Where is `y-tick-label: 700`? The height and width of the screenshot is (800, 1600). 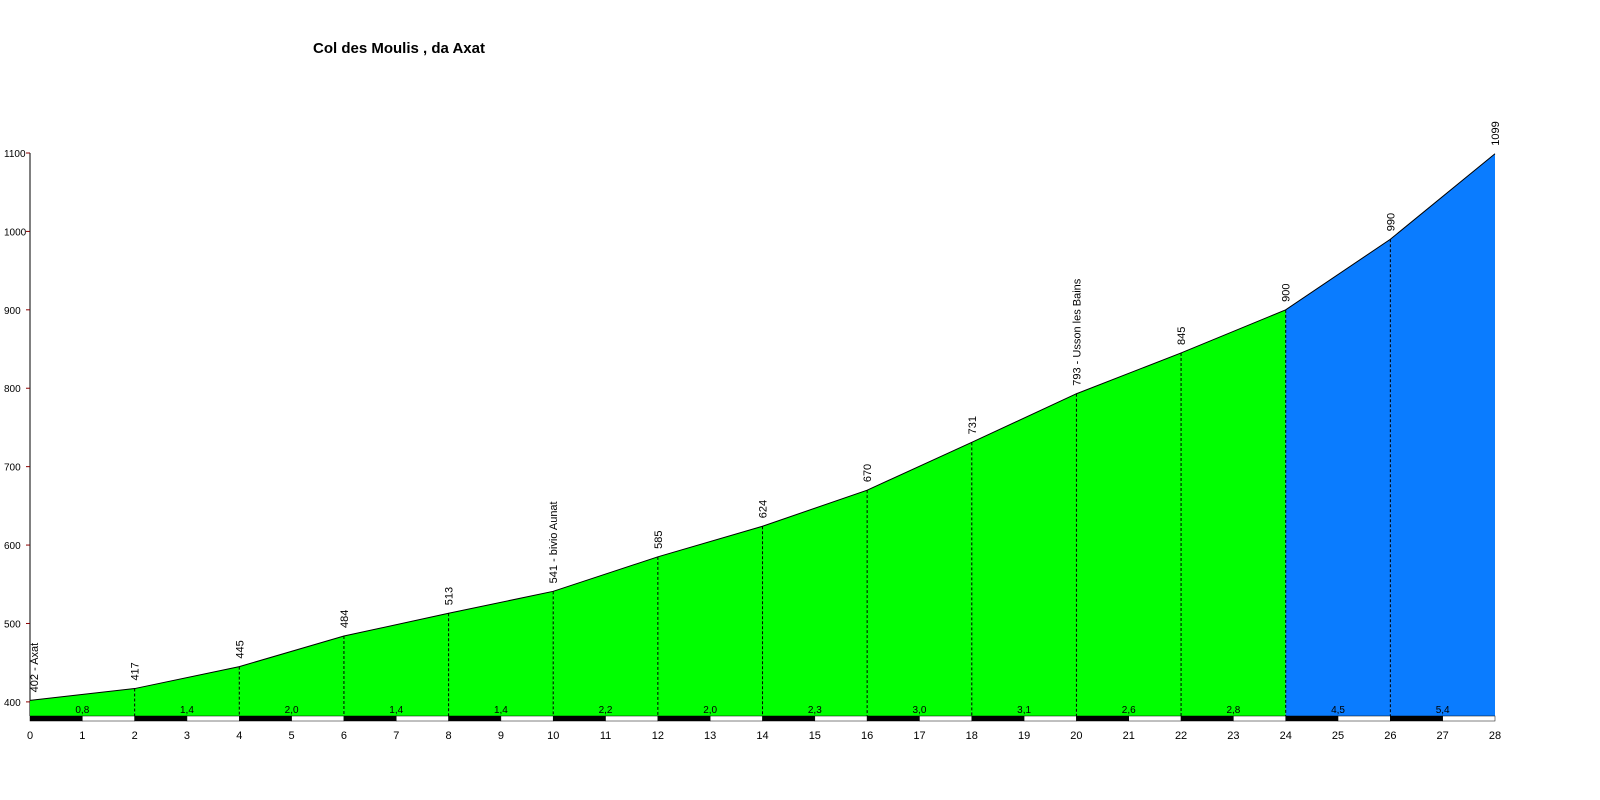 y-tick-label: 700 is located at coordinates (12, 468).